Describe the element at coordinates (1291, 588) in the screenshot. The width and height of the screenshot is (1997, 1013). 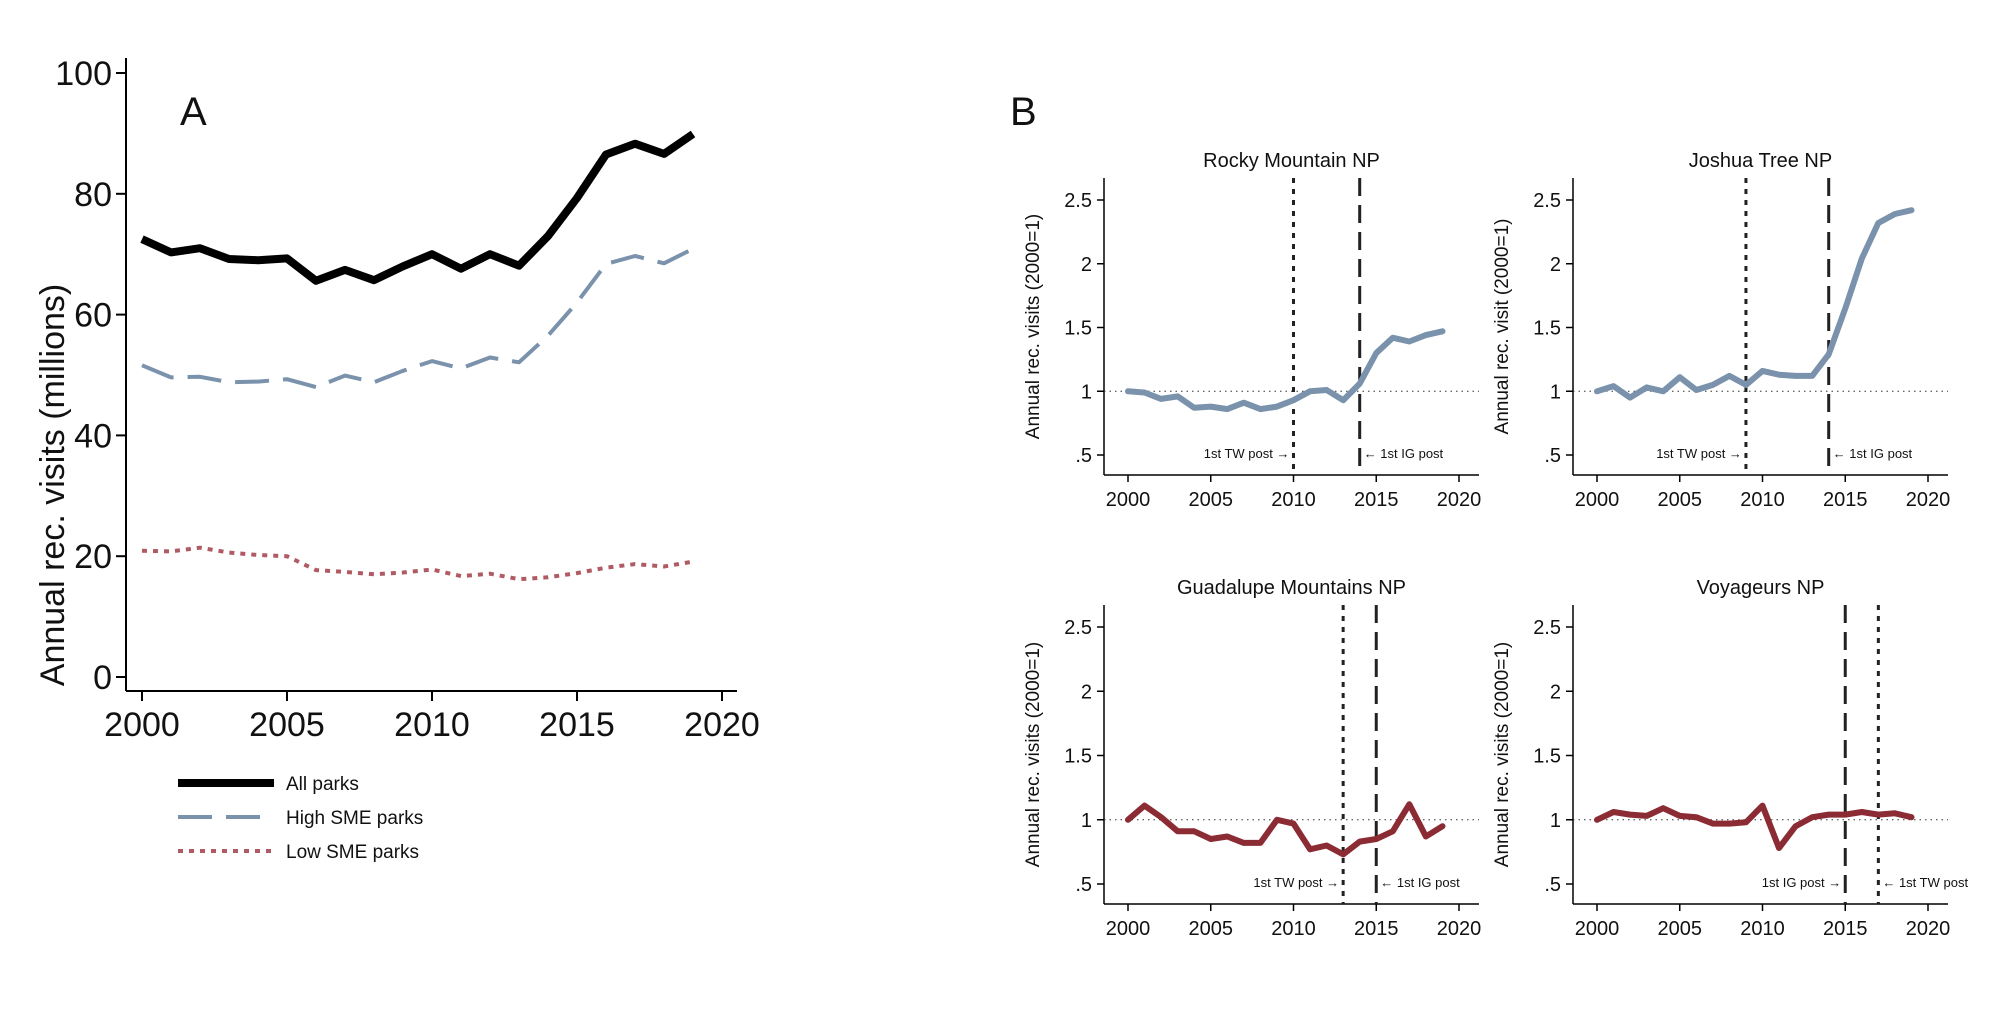
I see `subplot-title: Guadalupe Mountains NP` at that location.